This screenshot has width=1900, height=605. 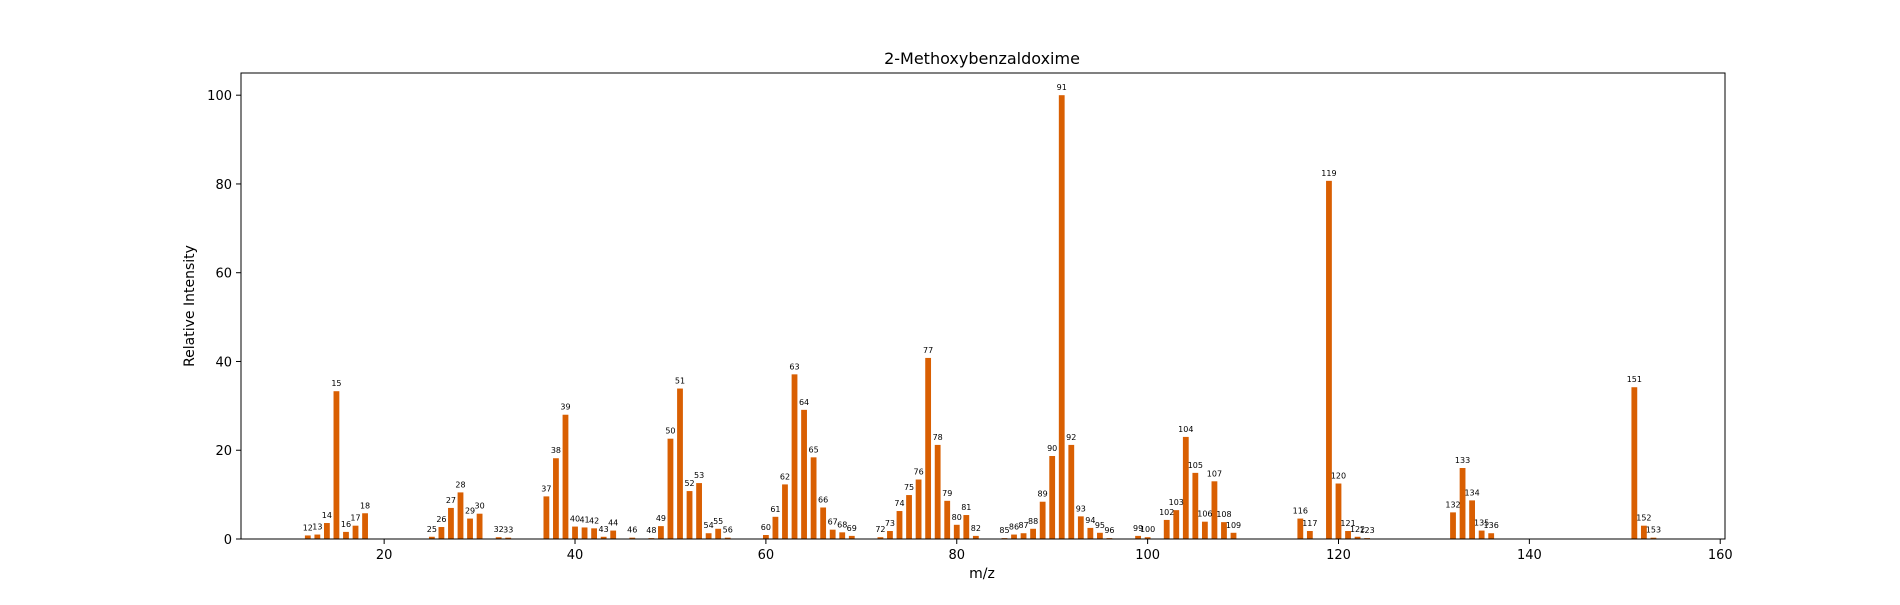 I want to click on bar-label-mz-106: 106, so click(x=1204, y=514).